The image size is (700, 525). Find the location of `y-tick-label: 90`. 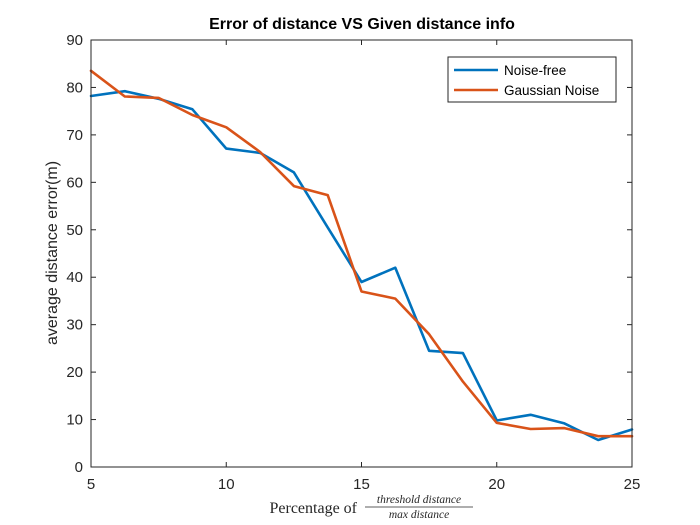

y-tick-label: 90 is located at coordinates (74, 40).